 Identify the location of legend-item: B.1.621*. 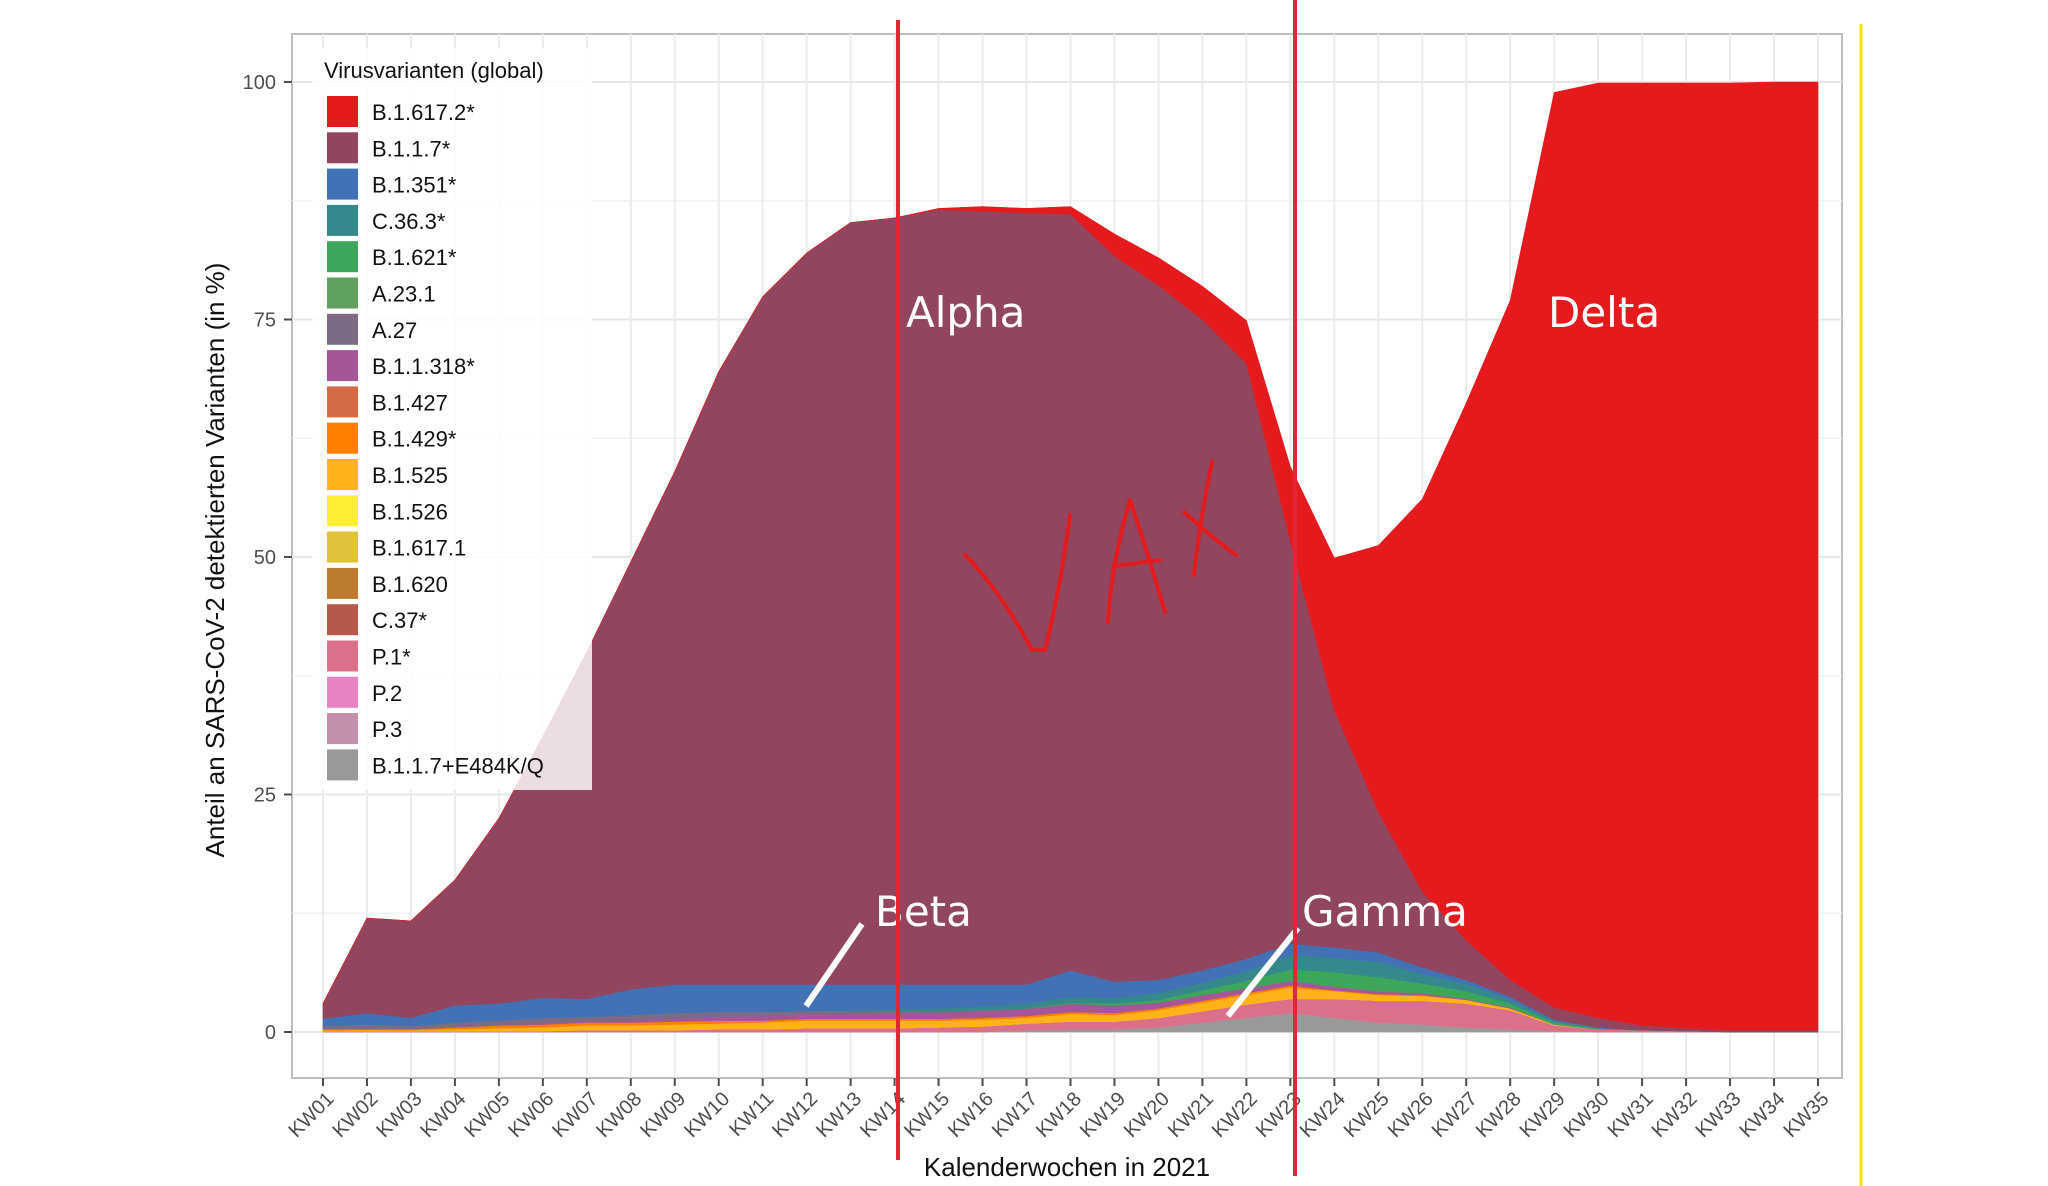
(392, 257).